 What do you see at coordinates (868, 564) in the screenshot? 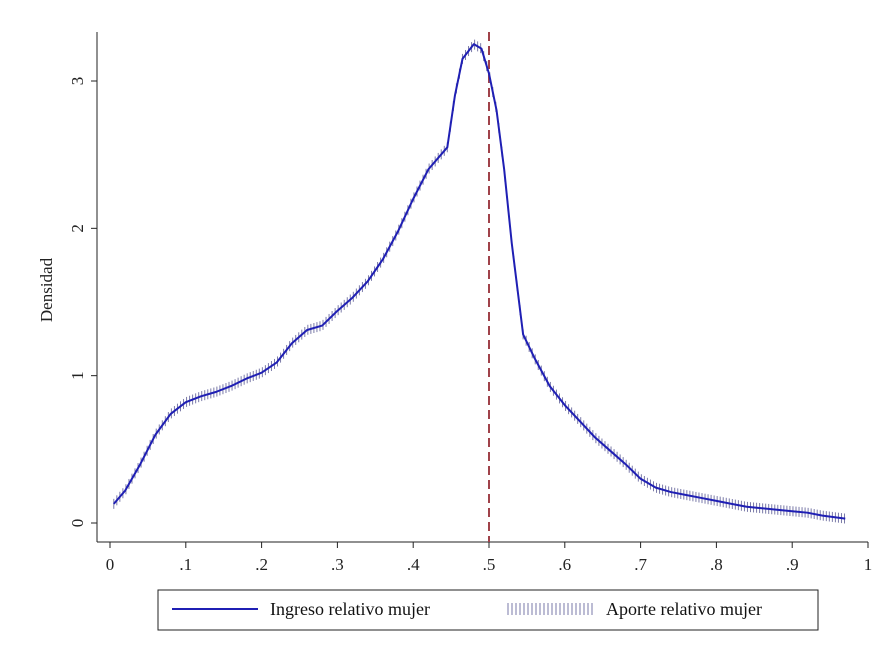
I see `x-tick-label: 1` at bounding box center [868, 564].